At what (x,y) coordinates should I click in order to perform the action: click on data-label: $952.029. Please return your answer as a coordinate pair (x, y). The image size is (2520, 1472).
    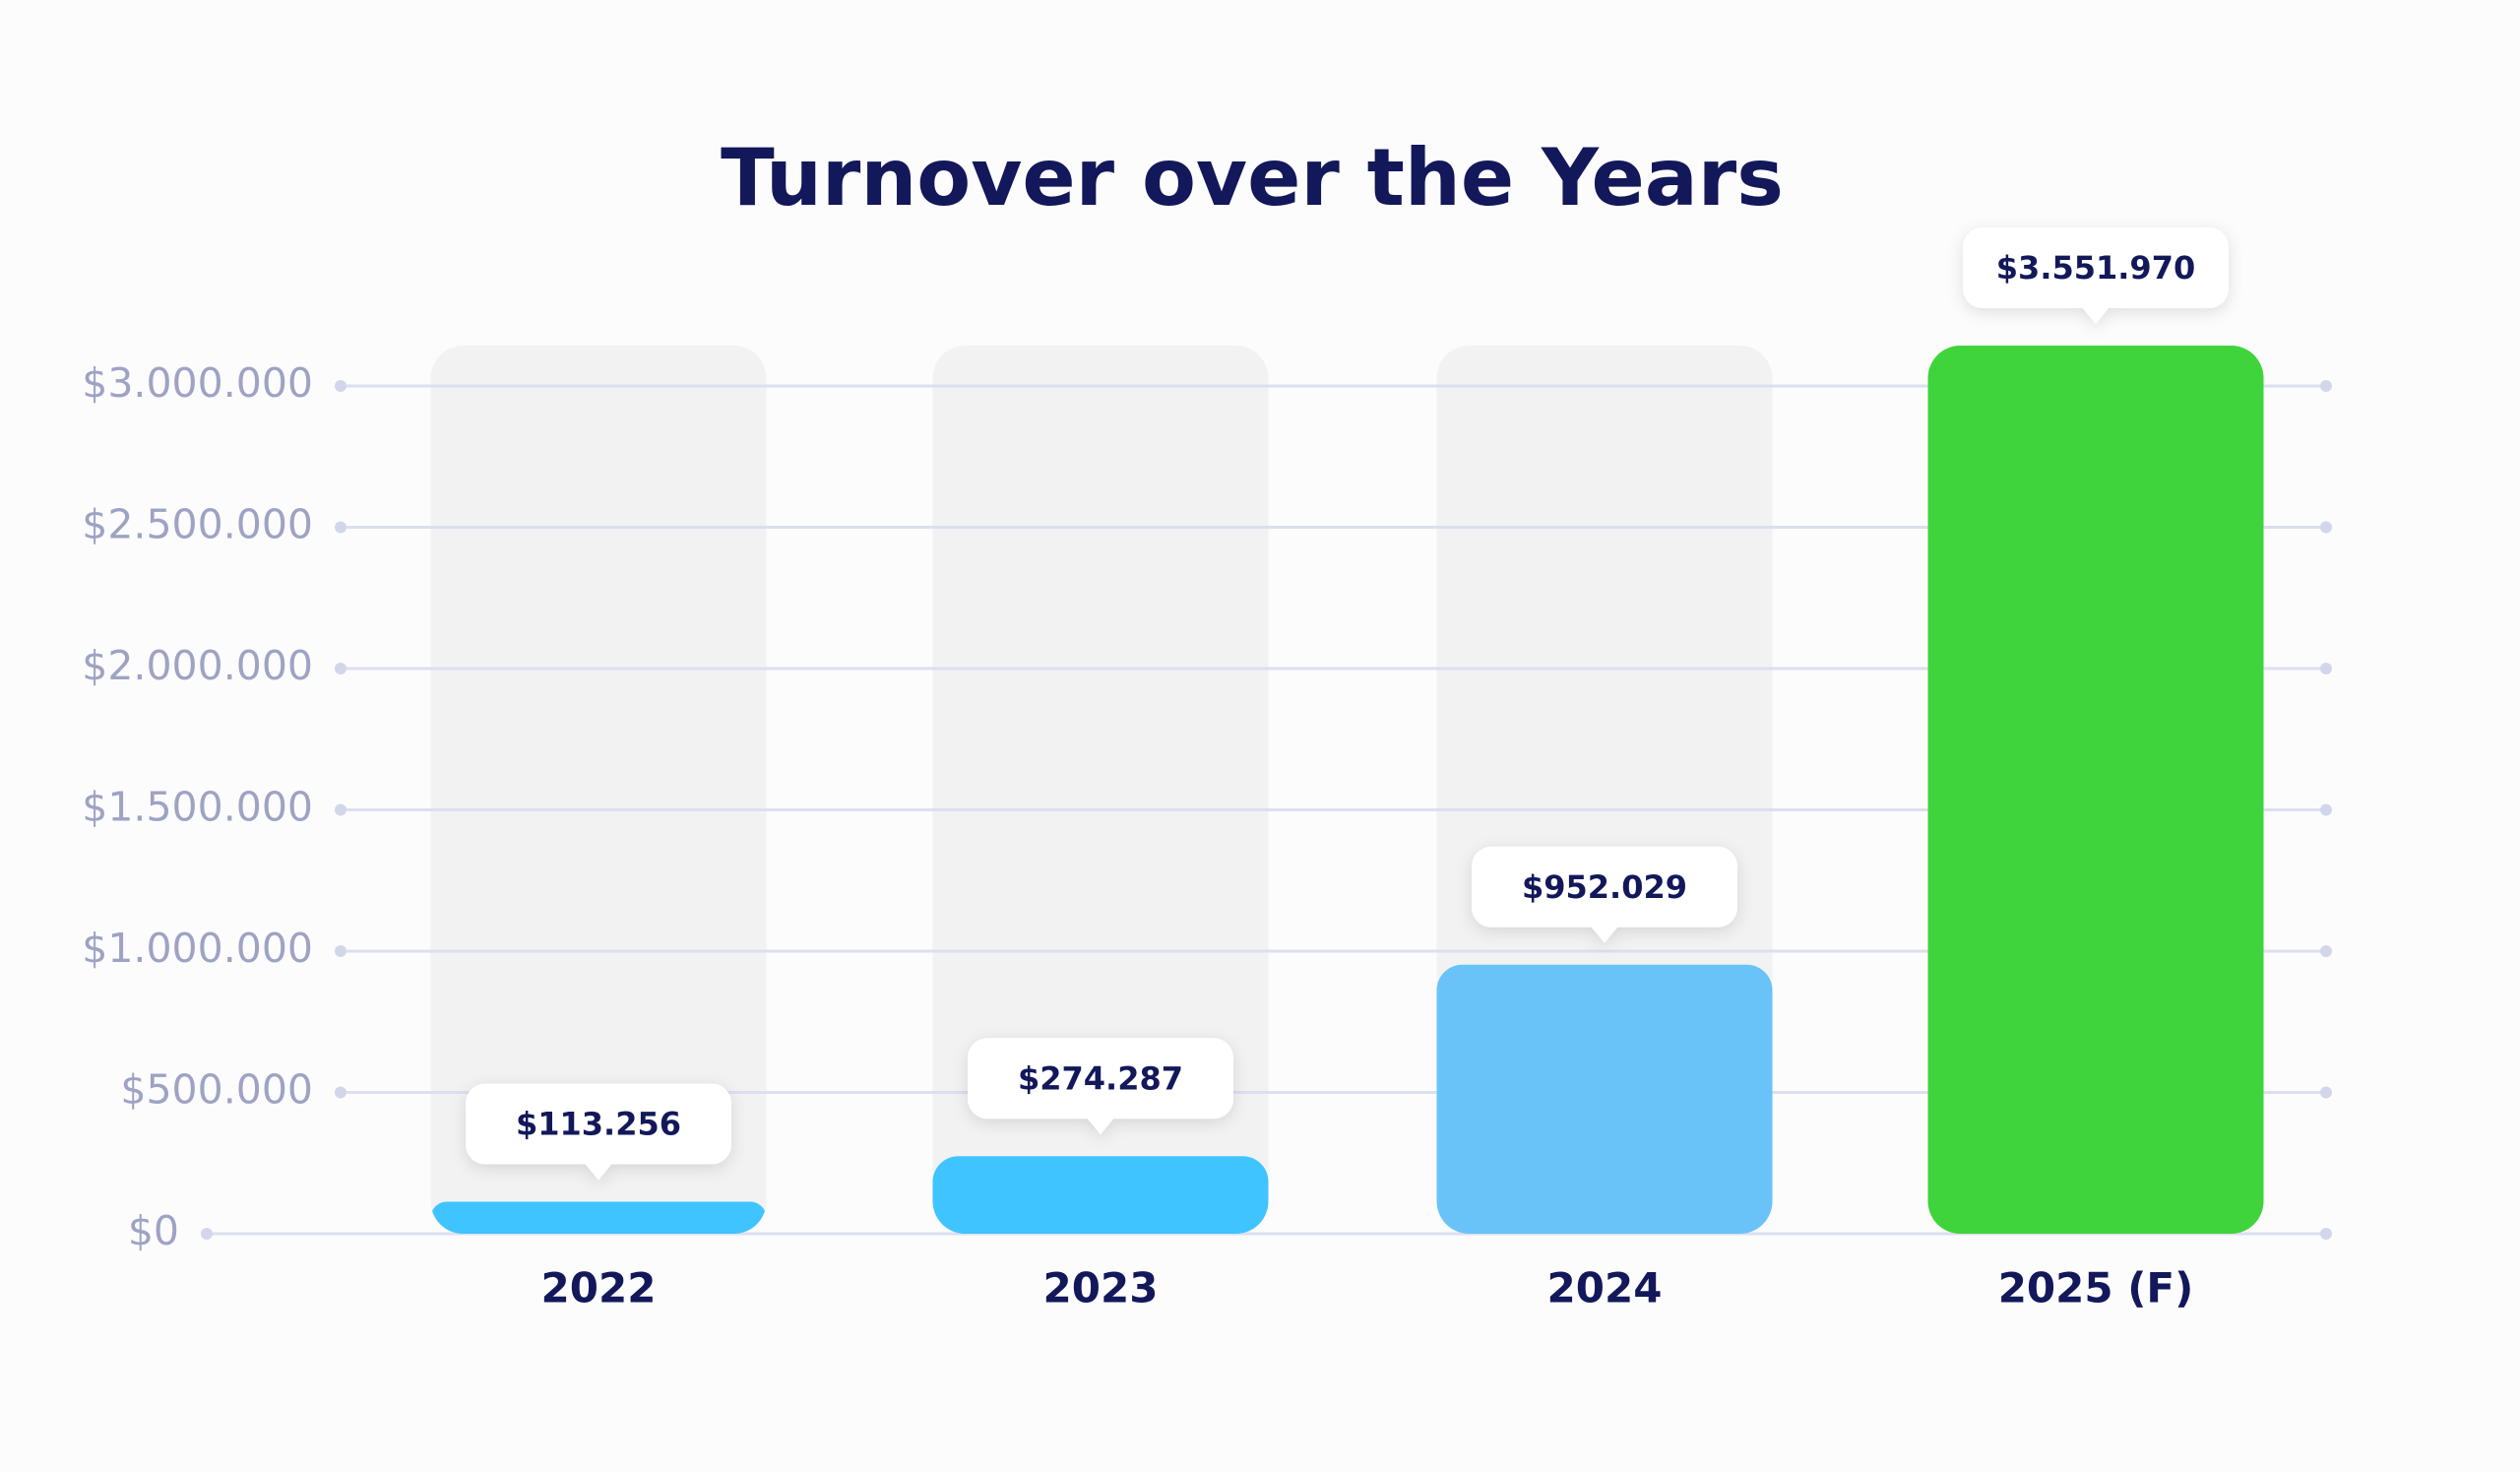
    Looking at the image, I should click on (1604, 887).